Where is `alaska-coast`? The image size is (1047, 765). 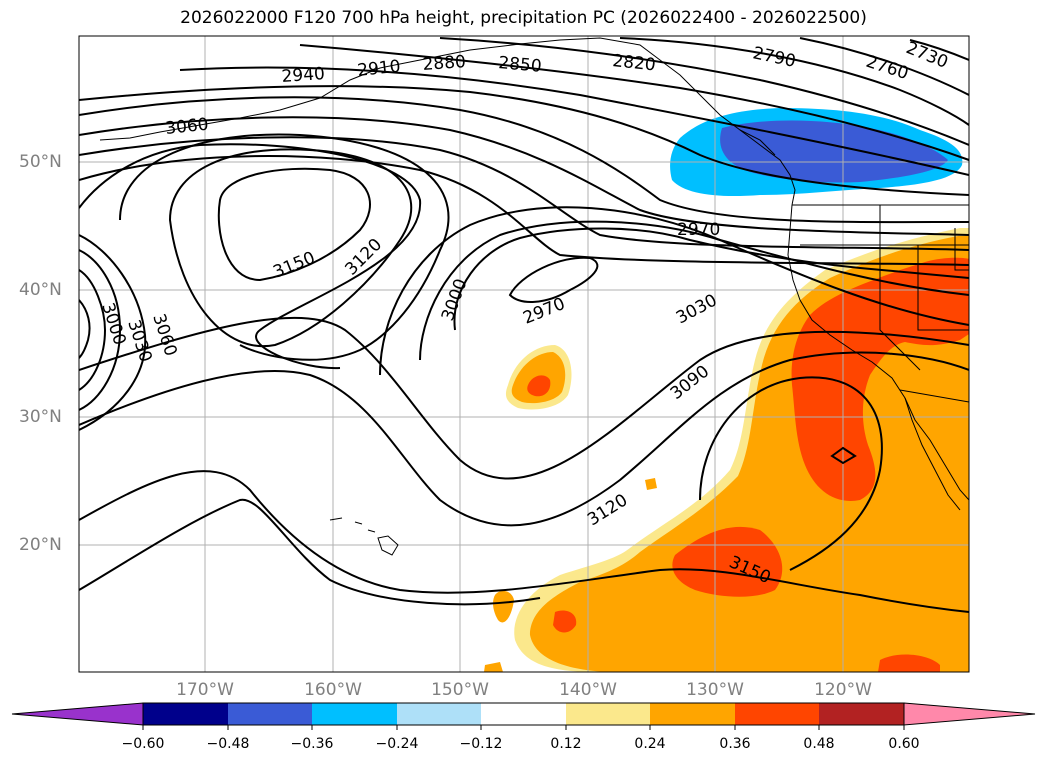 alaska-coast is located at coordinates (437, 96).